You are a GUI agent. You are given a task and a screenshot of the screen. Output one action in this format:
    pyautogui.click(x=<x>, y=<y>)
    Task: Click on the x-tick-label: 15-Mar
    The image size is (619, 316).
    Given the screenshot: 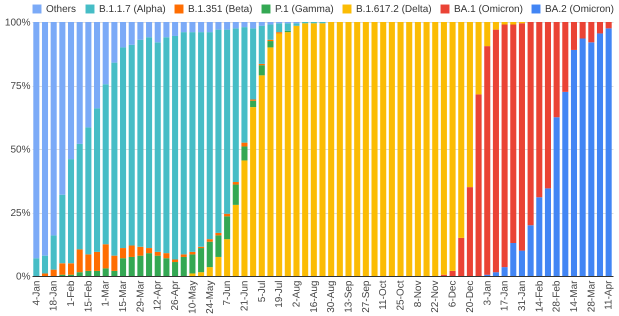 What is the action you would take?
    pyautogui.click(x=124, y=296)
    